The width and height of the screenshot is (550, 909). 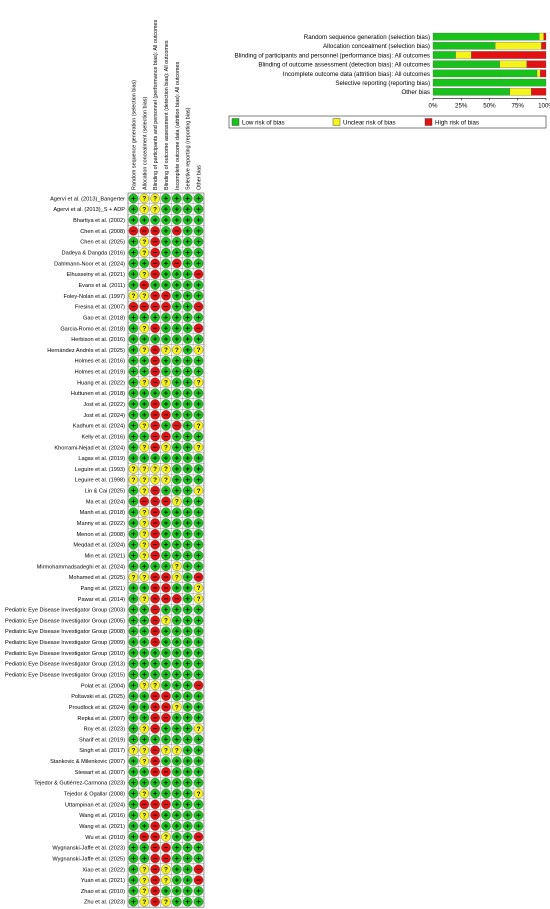 I want to click on study-label: Dahlmann-Noor et al. (2024), so click(x=89, y=264).